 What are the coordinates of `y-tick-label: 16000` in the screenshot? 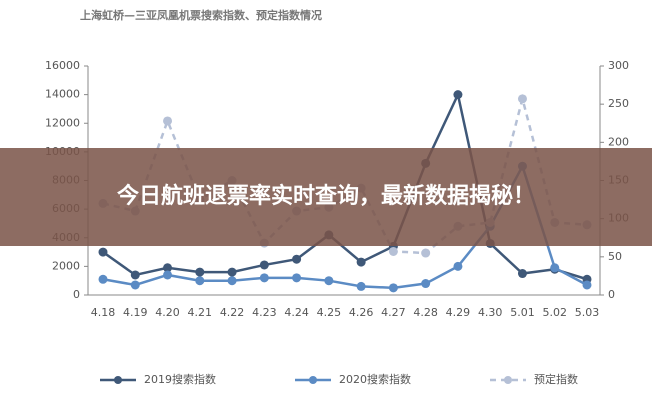 It's located at (62, 65).